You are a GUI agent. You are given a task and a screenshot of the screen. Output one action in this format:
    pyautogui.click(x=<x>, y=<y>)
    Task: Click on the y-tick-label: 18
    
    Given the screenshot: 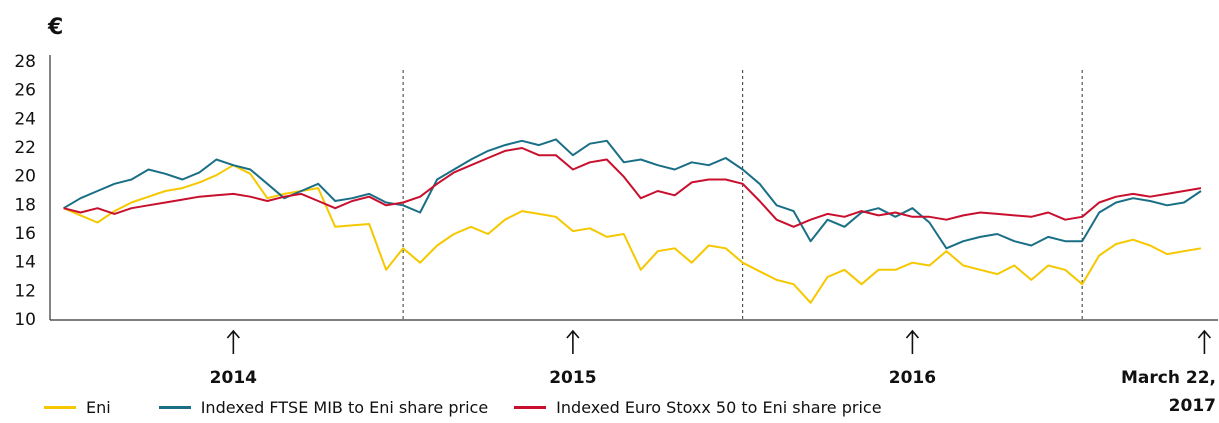 What is the action you would take?
    pyautogui.click(x=25, y=205)
    